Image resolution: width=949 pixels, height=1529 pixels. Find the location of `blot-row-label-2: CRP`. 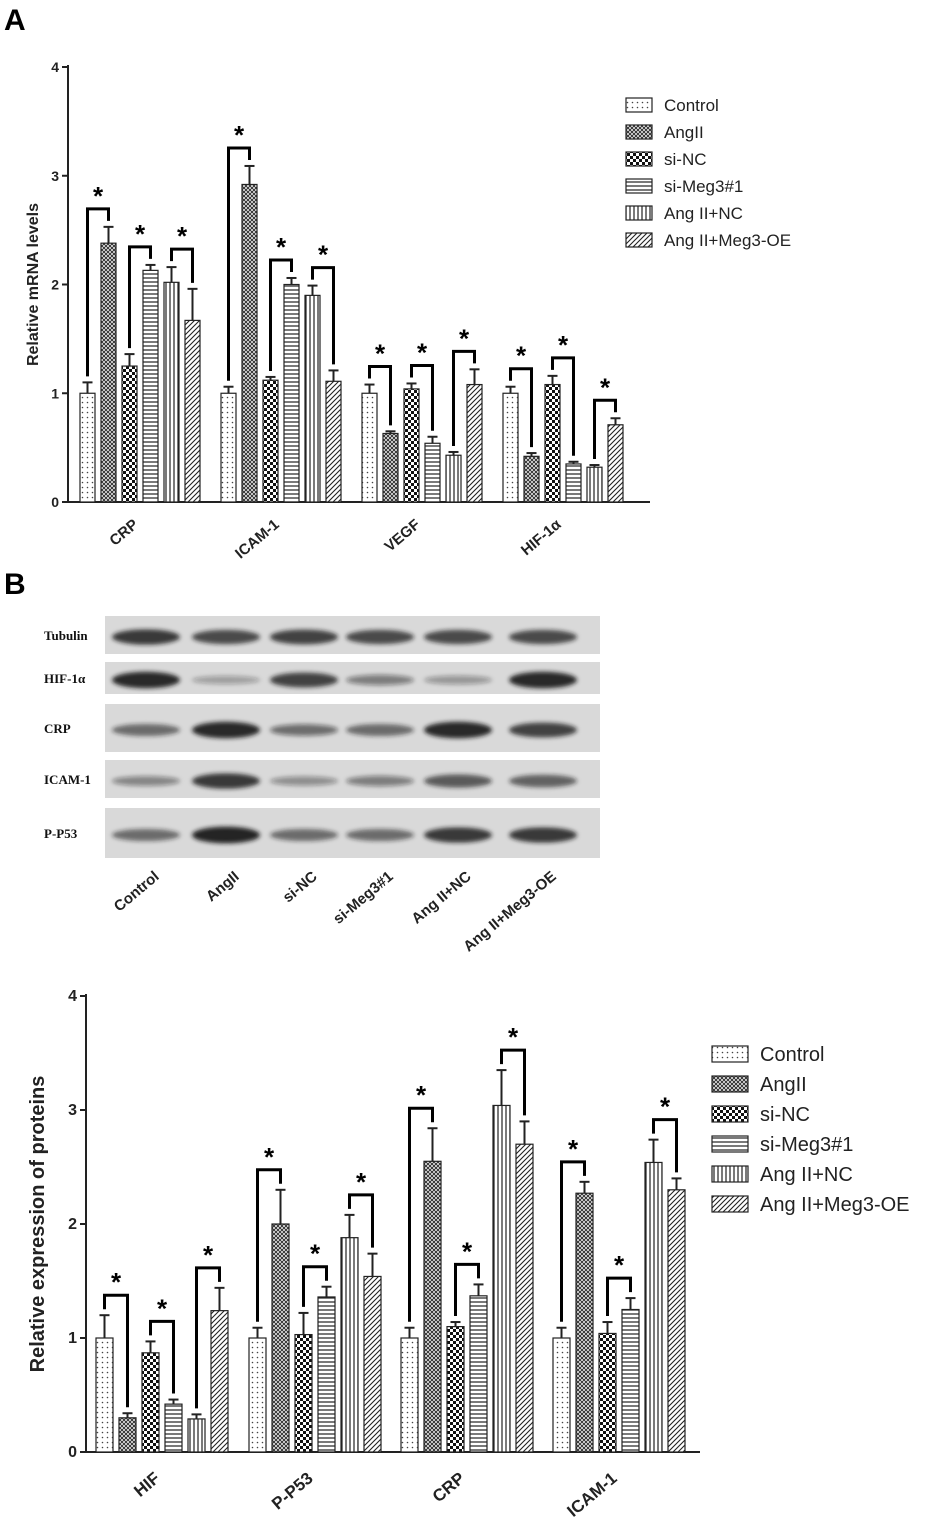

blot-row-label-2: CRP is located at coordinates (57, 728).